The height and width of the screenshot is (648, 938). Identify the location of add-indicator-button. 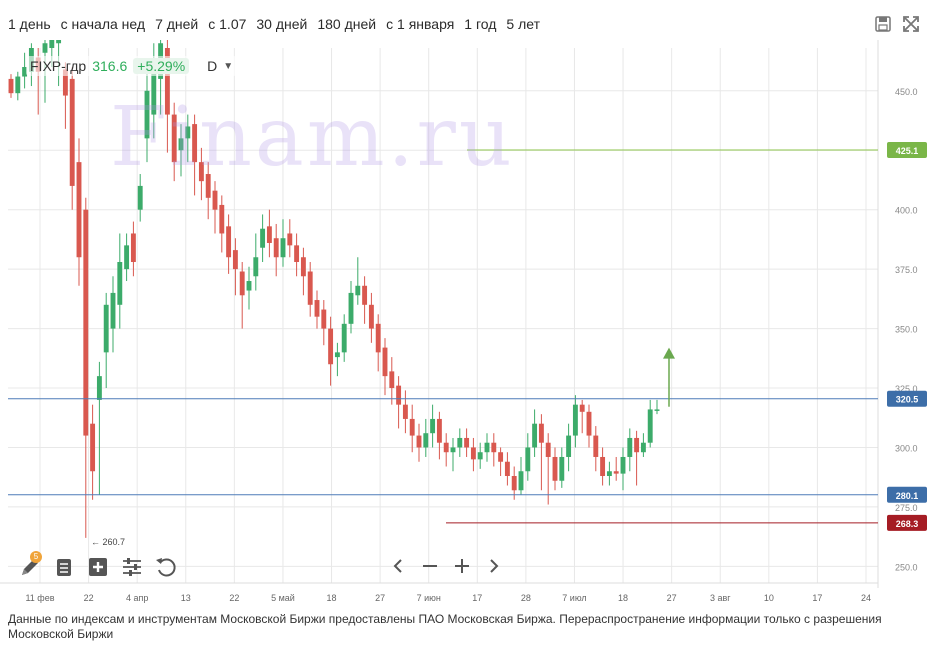
(98, 567).